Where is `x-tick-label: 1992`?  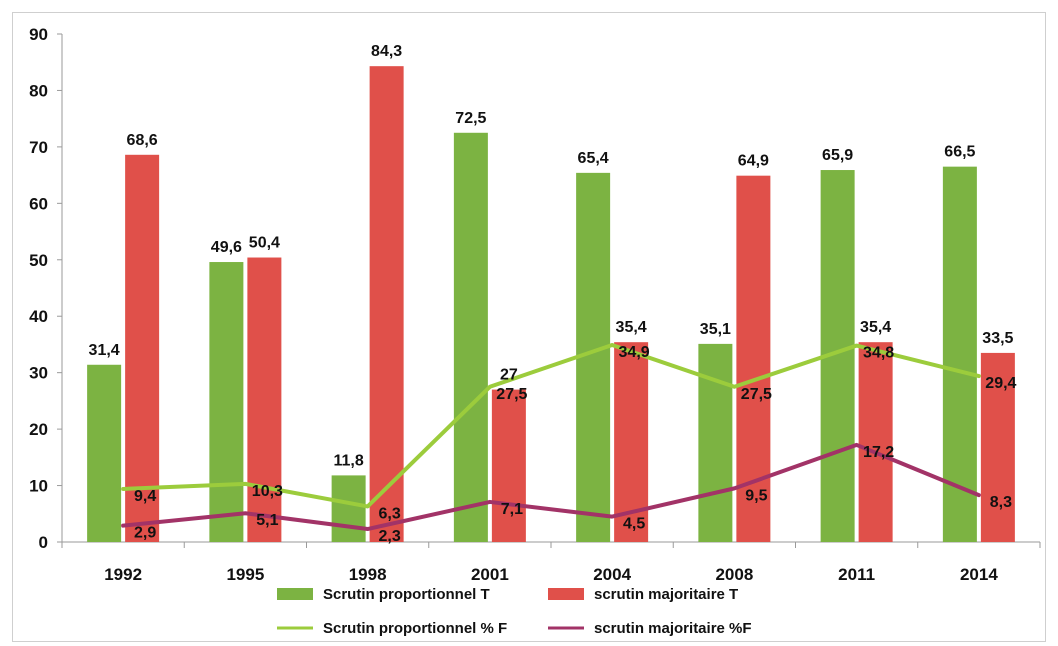
x-tick-label: 1992 is located at coordinates (123, 574).